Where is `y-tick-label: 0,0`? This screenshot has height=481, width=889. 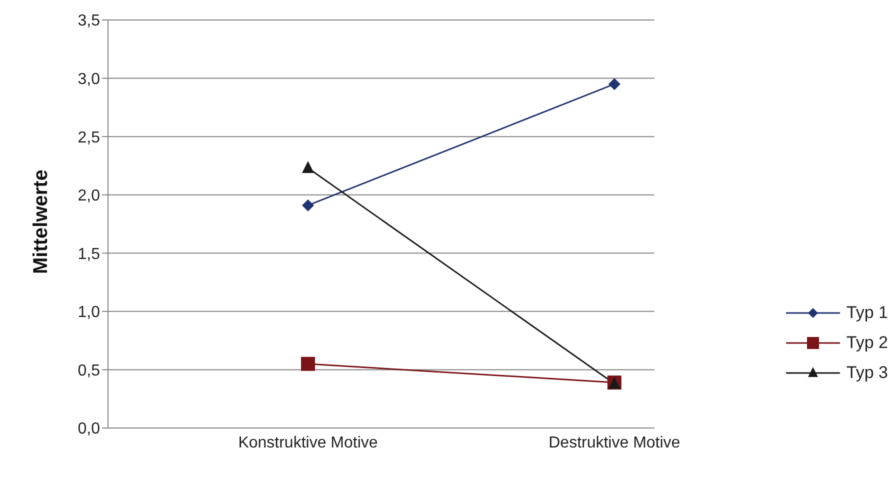
y-tick-label: 0,0 is located at coordinates (89, 429).